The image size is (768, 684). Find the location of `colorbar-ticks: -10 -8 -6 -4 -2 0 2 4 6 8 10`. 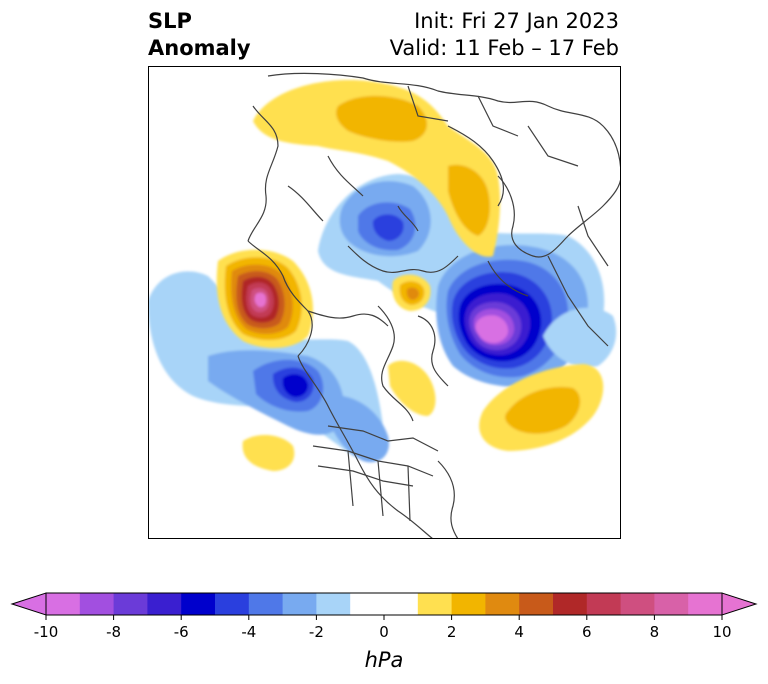

colorbar-ticks: -10 -8 -6 -4 -2 0 2 4 6 8 10 is located at coordinates (383, 628).